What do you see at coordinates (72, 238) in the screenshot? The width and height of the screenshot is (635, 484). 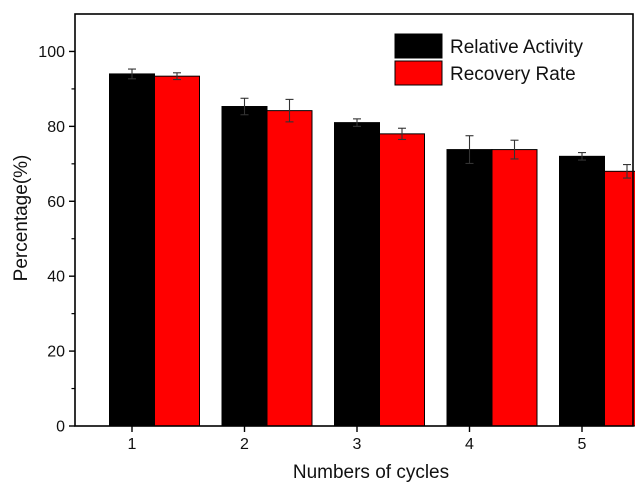 I see `y-axis-major-ticks` at bounding box center [72, 238].